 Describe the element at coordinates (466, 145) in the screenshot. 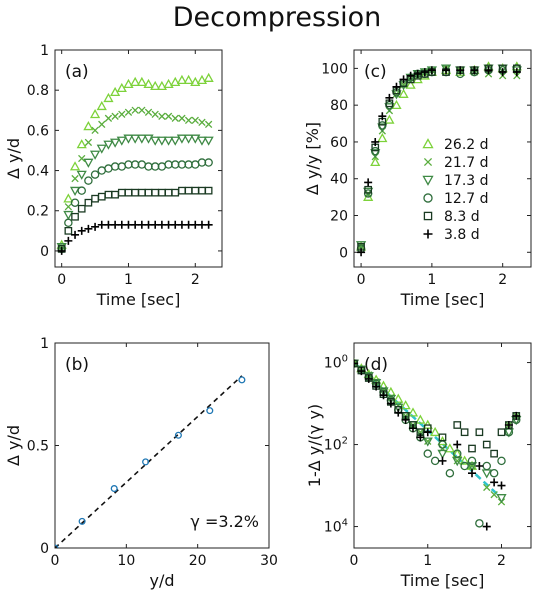

I see `legend-label: 26.2 d` at that location.